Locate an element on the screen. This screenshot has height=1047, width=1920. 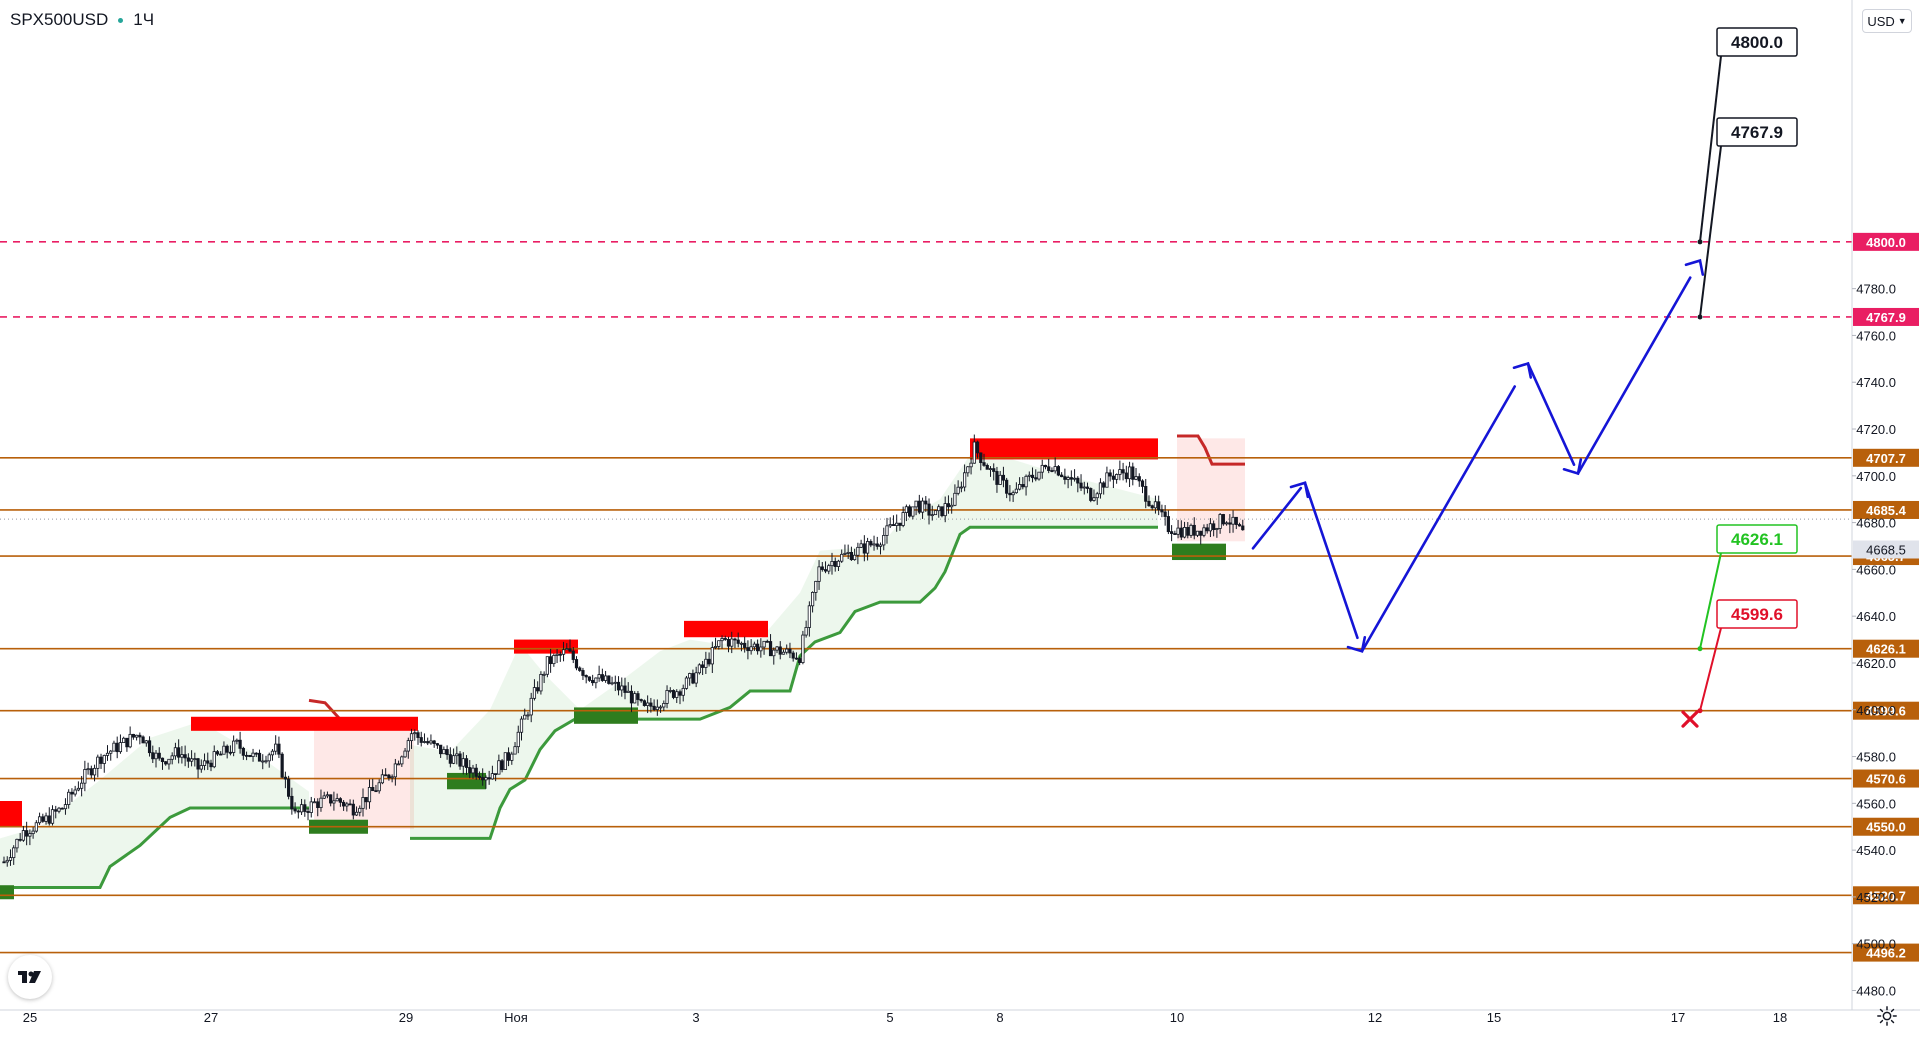
level-price-label: 4800.0 is located at coordinates (1886, 242).